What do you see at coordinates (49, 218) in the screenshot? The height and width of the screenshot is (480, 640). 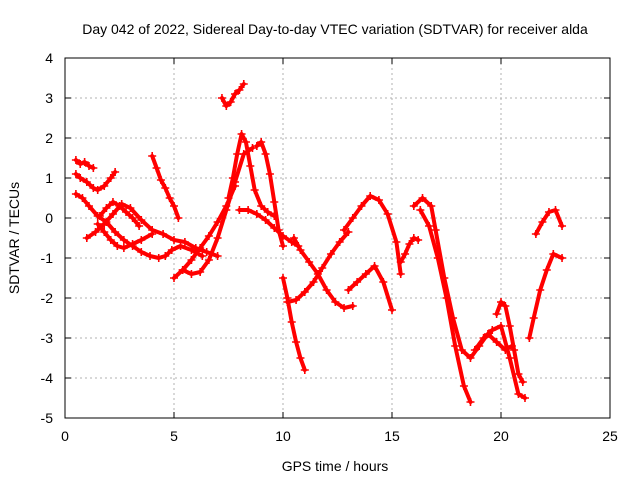 I see `y-tick-label: 0` at bounding box center [49, 218].